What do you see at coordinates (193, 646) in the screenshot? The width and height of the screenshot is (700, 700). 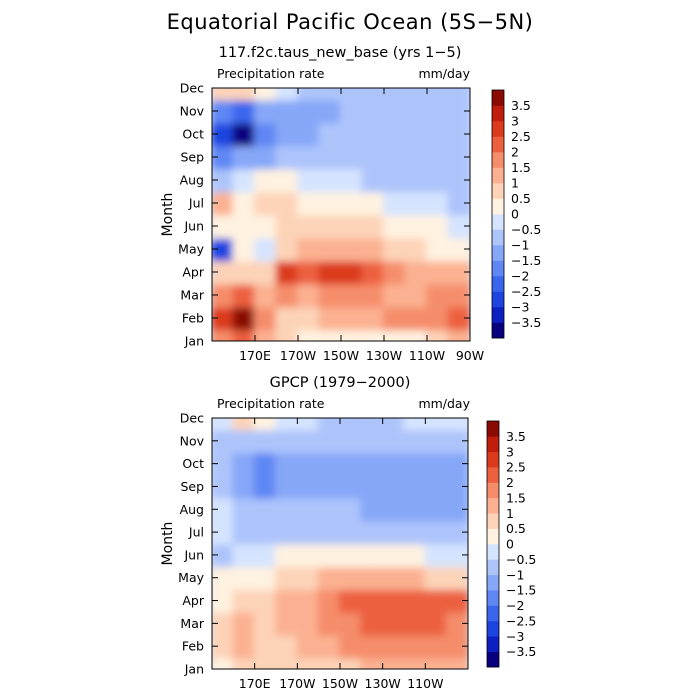 I see `y-tick-label: Feb` at bounding box center [193, 646].